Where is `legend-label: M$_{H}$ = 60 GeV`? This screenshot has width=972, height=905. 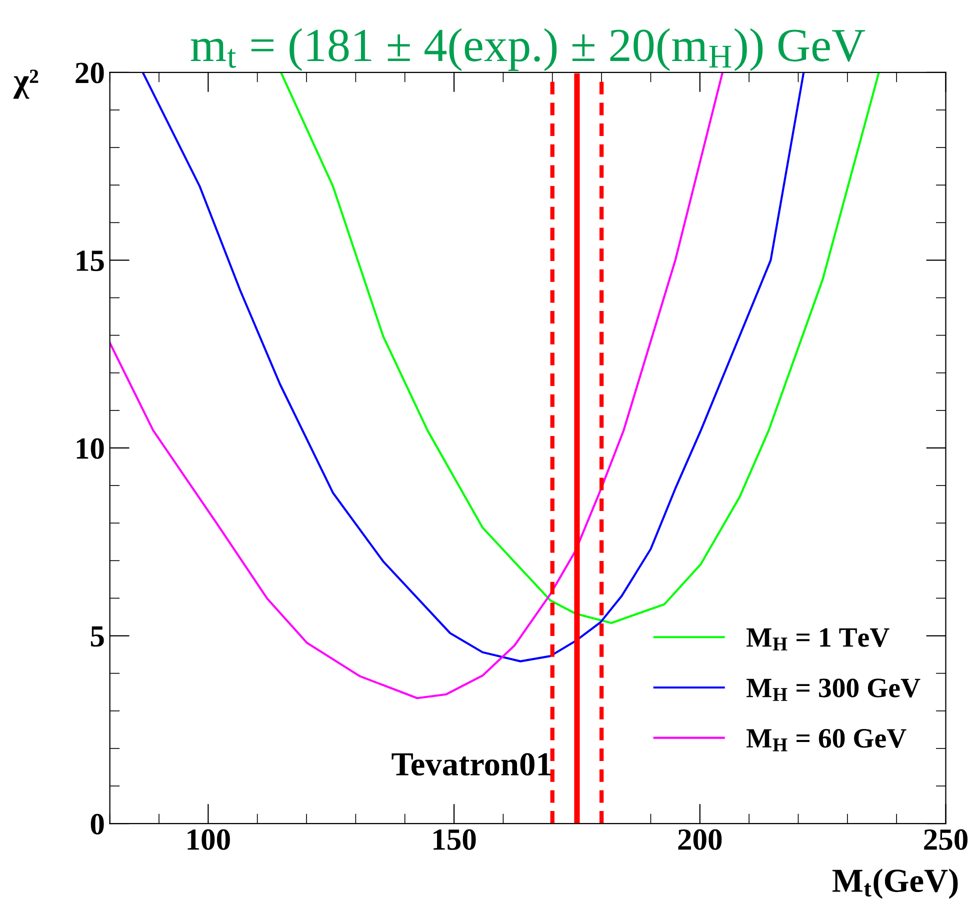
legend-label: M$_{H}$ = 60 GeV is located at coordinates (826, 740).